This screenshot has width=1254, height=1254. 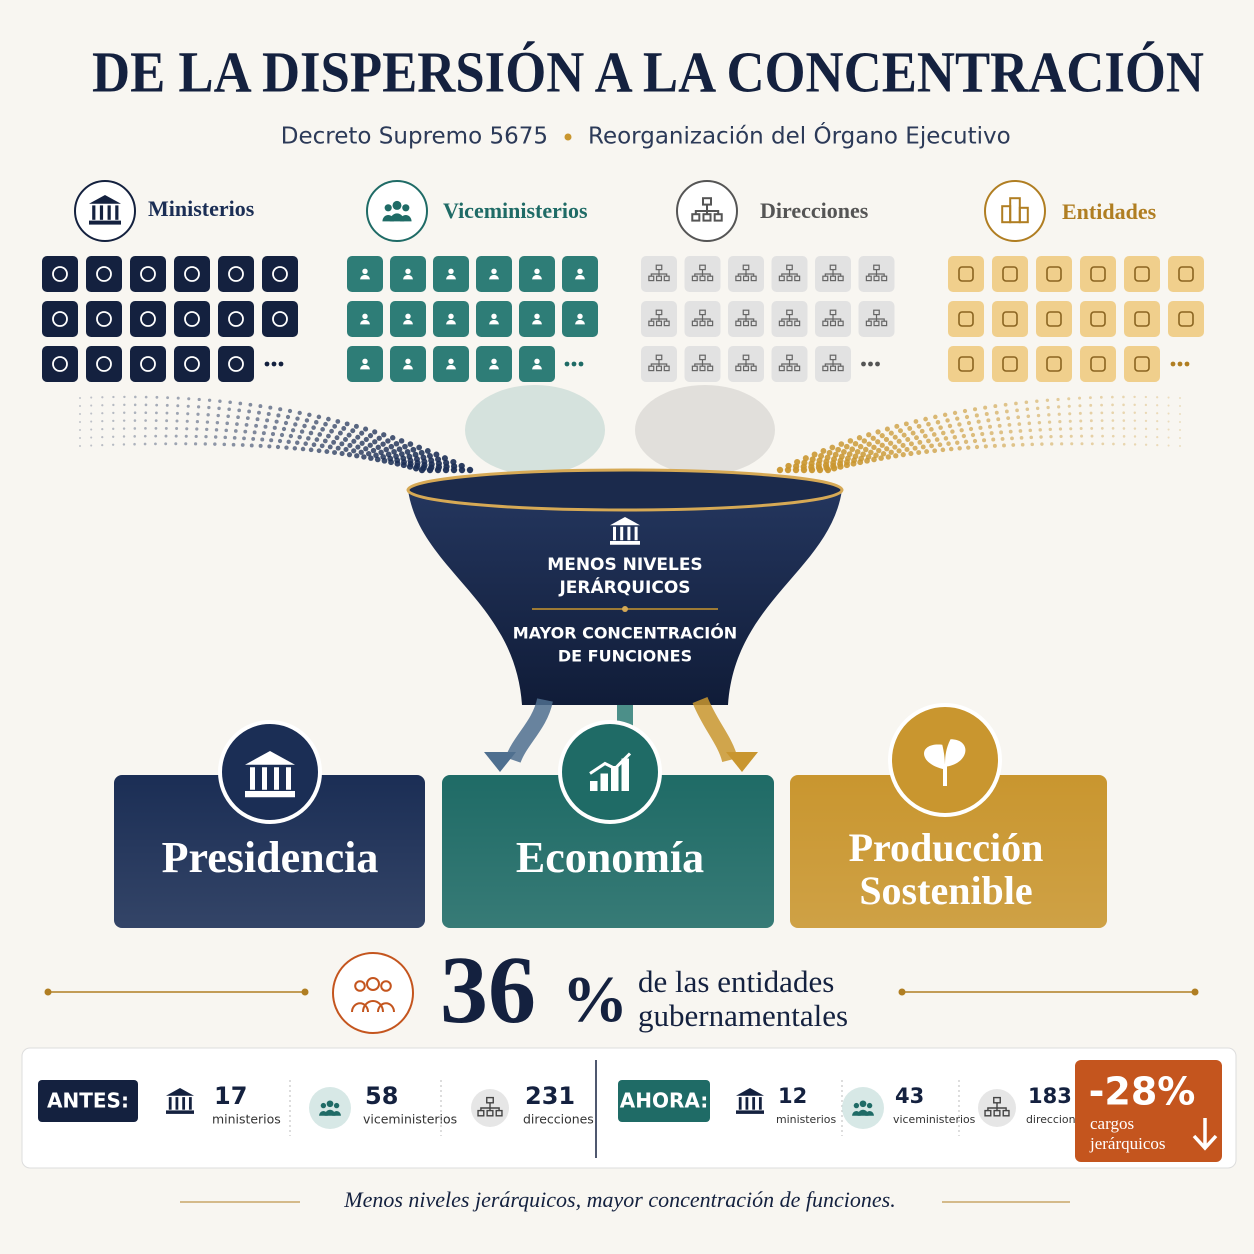 What do you see at coordinates (550, 1096) in the screenshot?
I see `count: 231` at bounding box center [550, 1096].